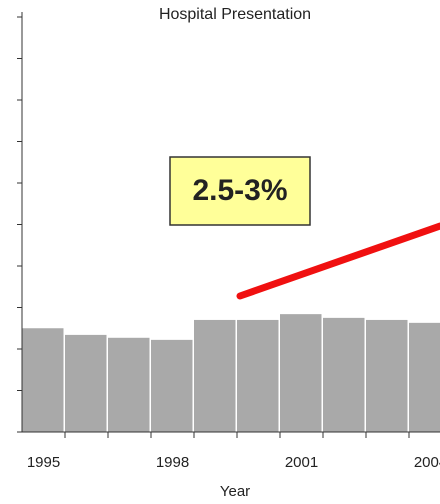 The image size is (440, 504). Describe the element at coordinates (235, 14) in the screenshot. I see `chart-title: Hospital Presentation` at that location.